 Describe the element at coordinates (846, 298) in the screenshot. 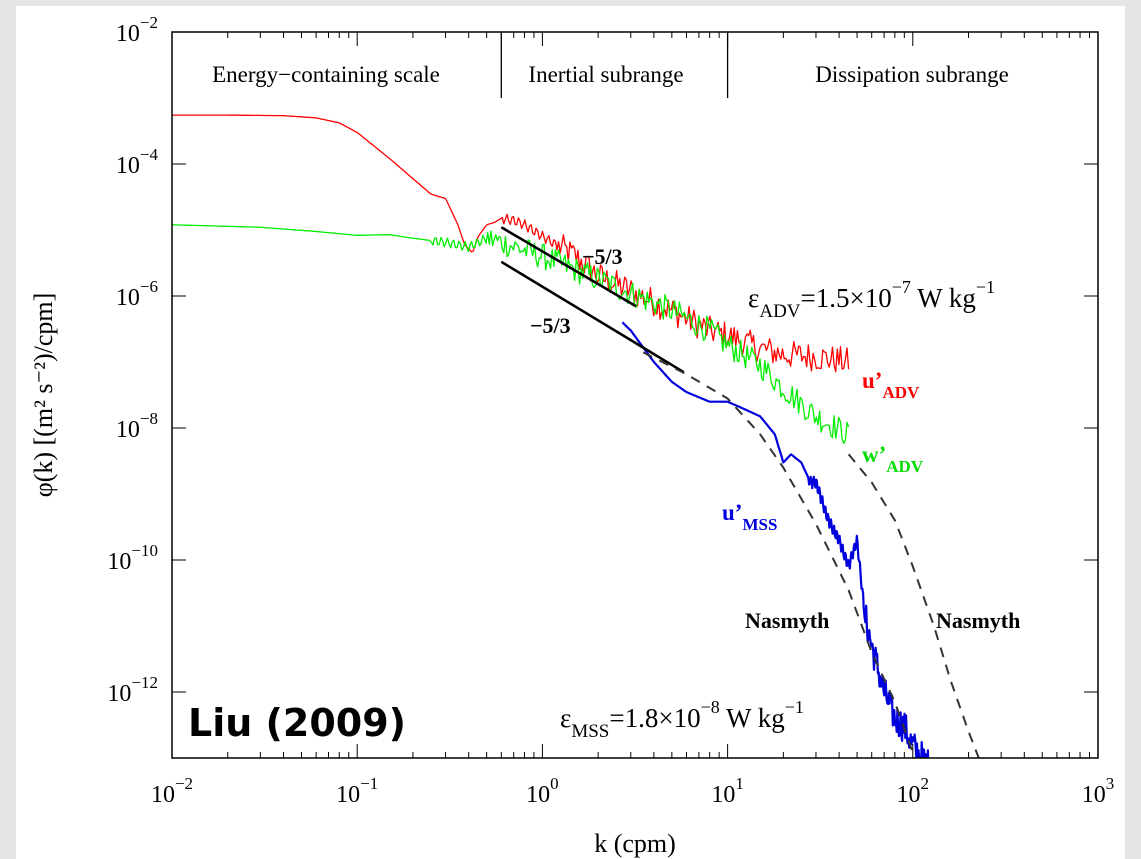

I see `eps-adv-mid: =1.5×10` at that location.